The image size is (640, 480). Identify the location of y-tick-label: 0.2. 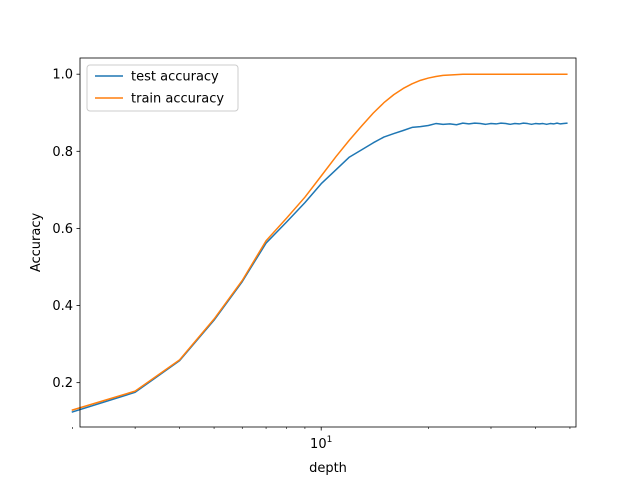
(62, 383).